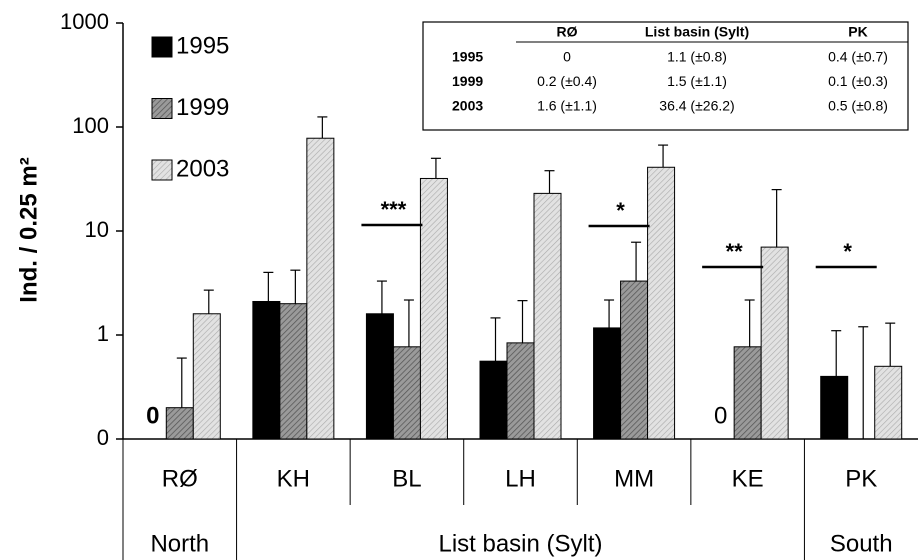 This screenshot has width=923, height=560. Describe the element at coordinates (90, 125) in the screenshot. I see `y-tick-label: 100` at that location.